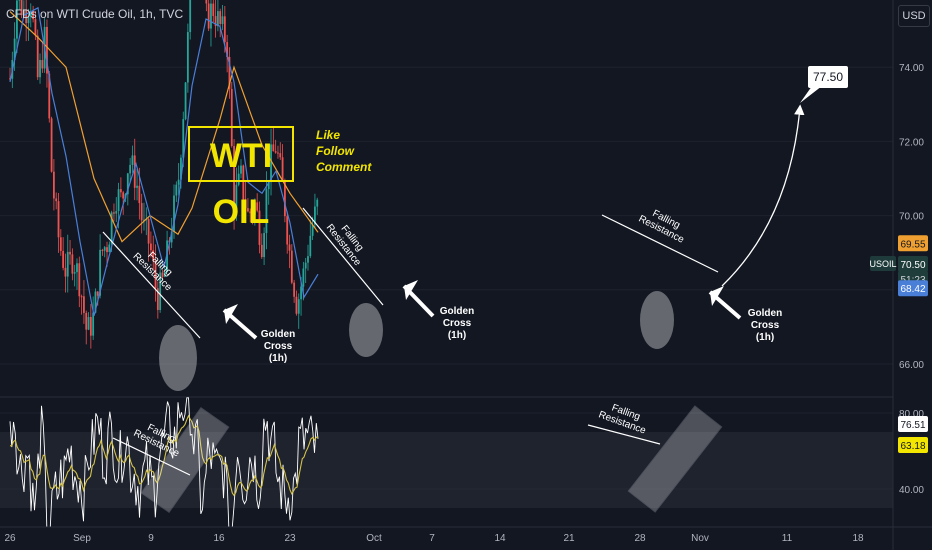 This screenshot has width=932, height=550. I want to click on x-tick-label: 21, so click(569, 538).